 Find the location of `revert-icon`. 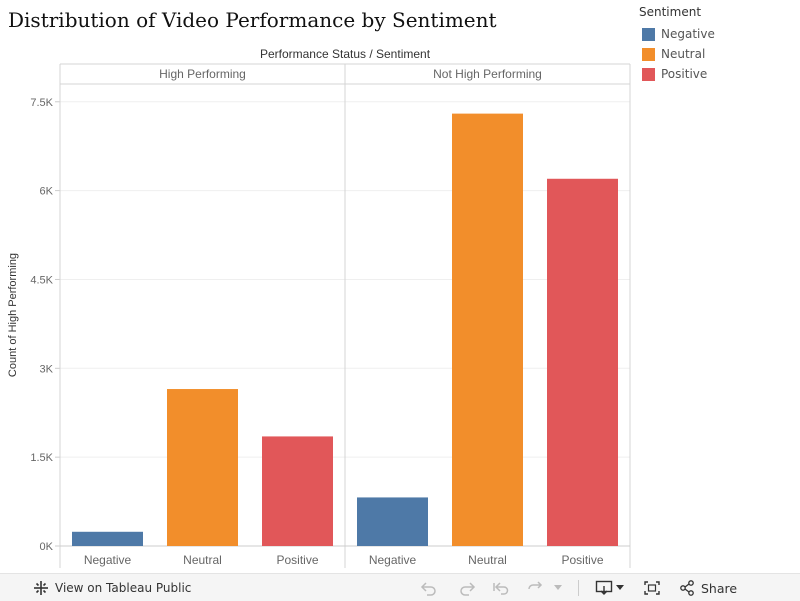

revert-icon is located at coordinates (501, 588).